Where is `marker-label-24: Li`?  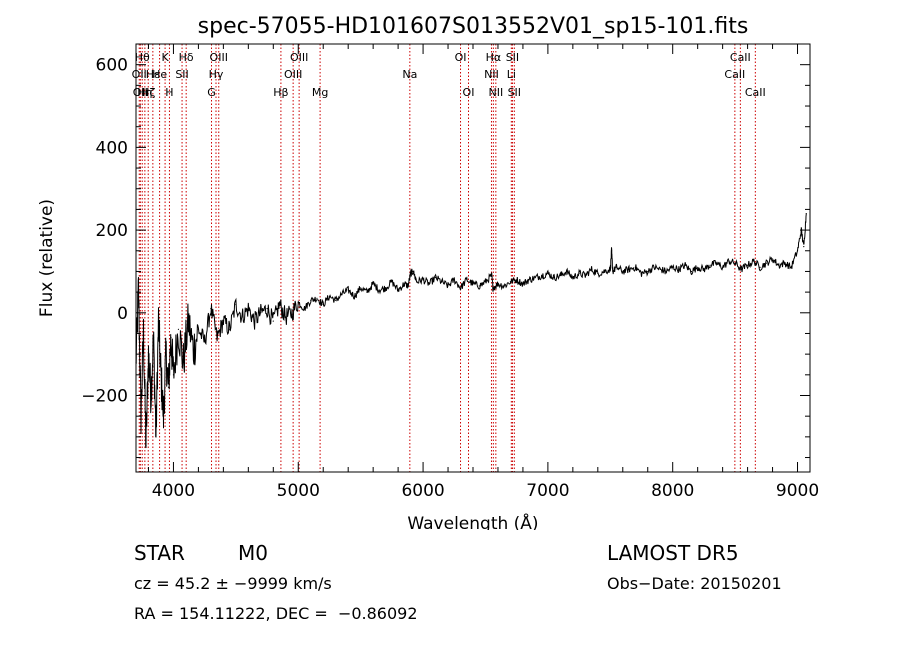 marker-label-24: Li is located at coordinates (511, 74).